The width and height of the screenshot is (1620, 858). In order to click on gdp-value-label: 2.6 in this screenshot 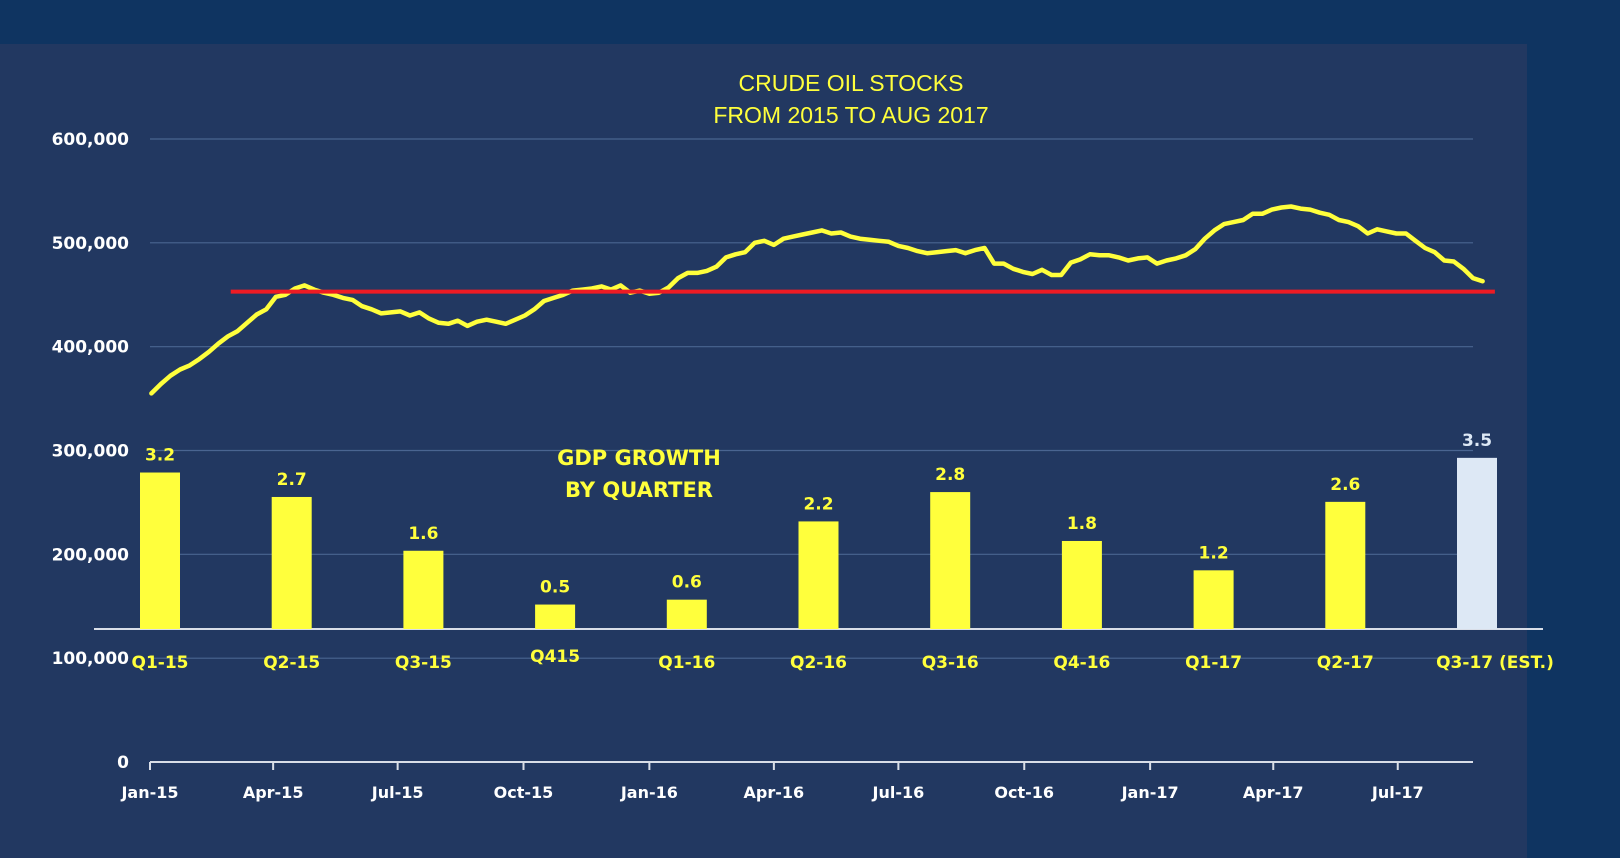, I will do `click(1345, 485)`.